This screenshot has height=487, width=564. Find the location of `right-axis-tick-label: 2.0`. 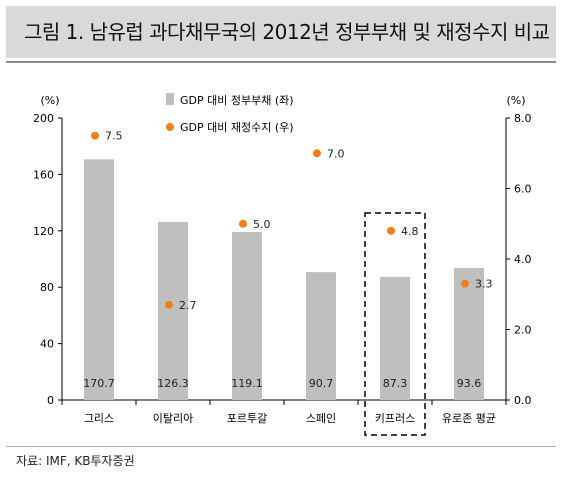

right-axis-tick-label: 2.0 is located at coordinates (523, 330).